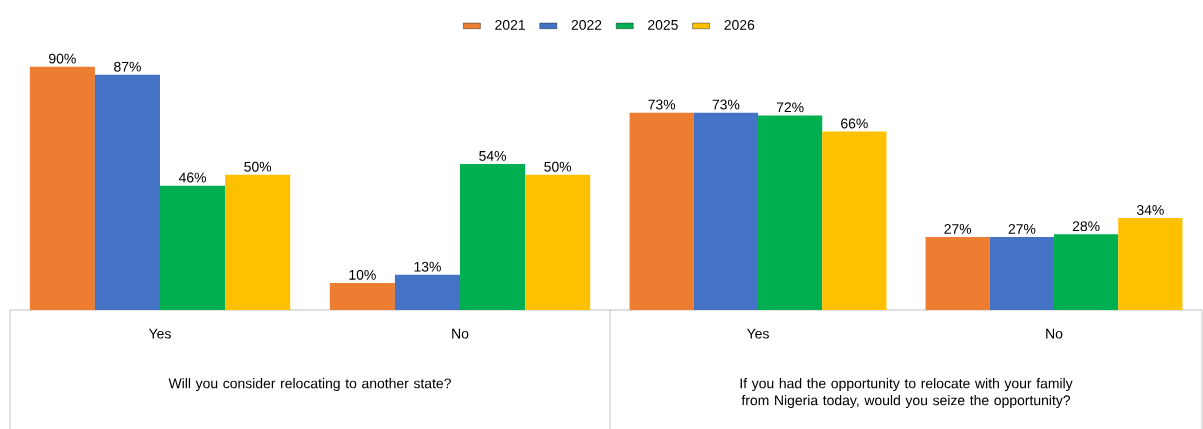 The image size is (1203, 429). What do you see at coordinates (790, 107) in the screenshot?
I see `data-label: 72%` at bounding box center [790, 107].